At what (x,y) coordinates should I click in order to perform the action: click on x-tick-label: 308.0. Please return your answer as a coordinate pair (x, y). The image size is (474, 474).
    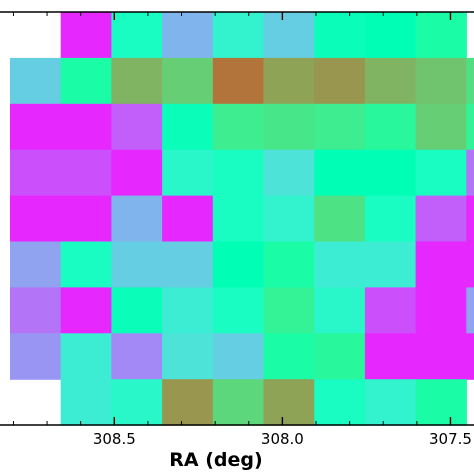
    Looking at the image, I should click on (282, 439).